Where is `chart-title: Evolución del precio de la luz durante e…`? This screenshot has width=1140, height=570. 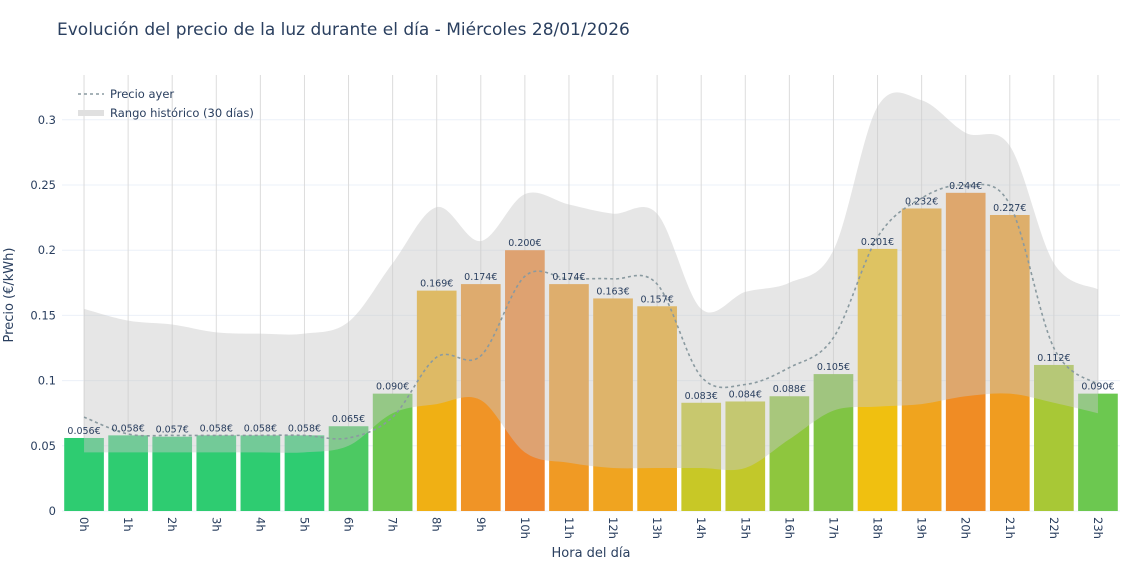
chart-title: Evolución del precio de la luz durante e… is located at coordinates (343, 30).